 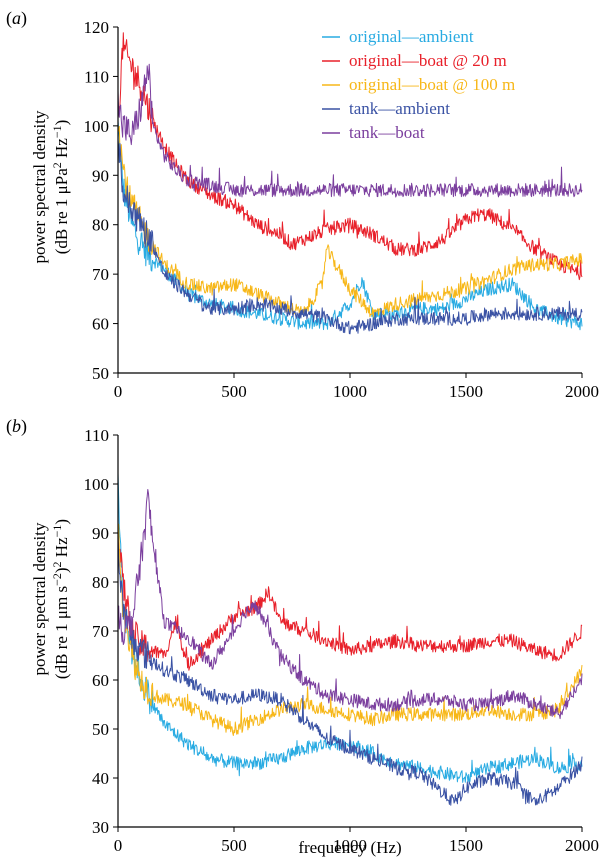 I want to click on series-line-original—boat @ 20 m, so click(x=350, y=601).